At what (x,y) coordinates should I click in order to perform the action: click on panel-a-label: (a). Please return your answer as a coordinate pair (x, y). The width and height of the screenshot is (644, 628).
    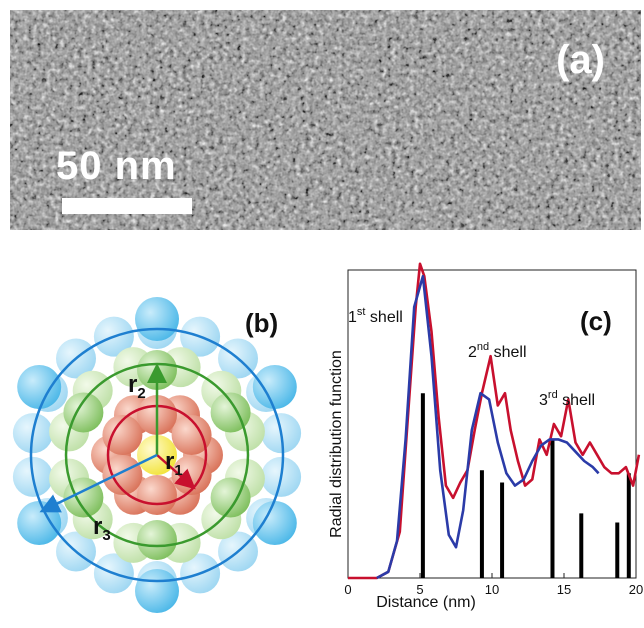
    Looking at the image, I should click on (580, 60).